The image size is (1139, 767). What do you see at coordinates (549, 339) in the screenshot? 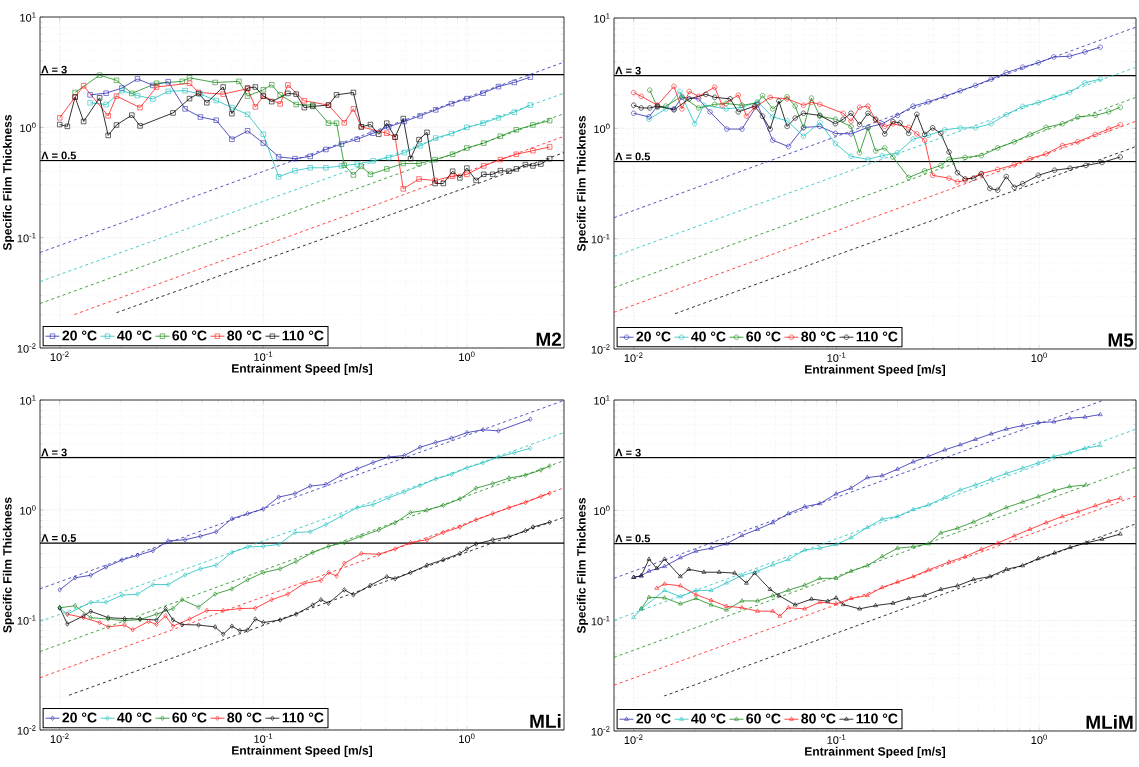
I see `annotation: M2` at bounding box center [549, 339].